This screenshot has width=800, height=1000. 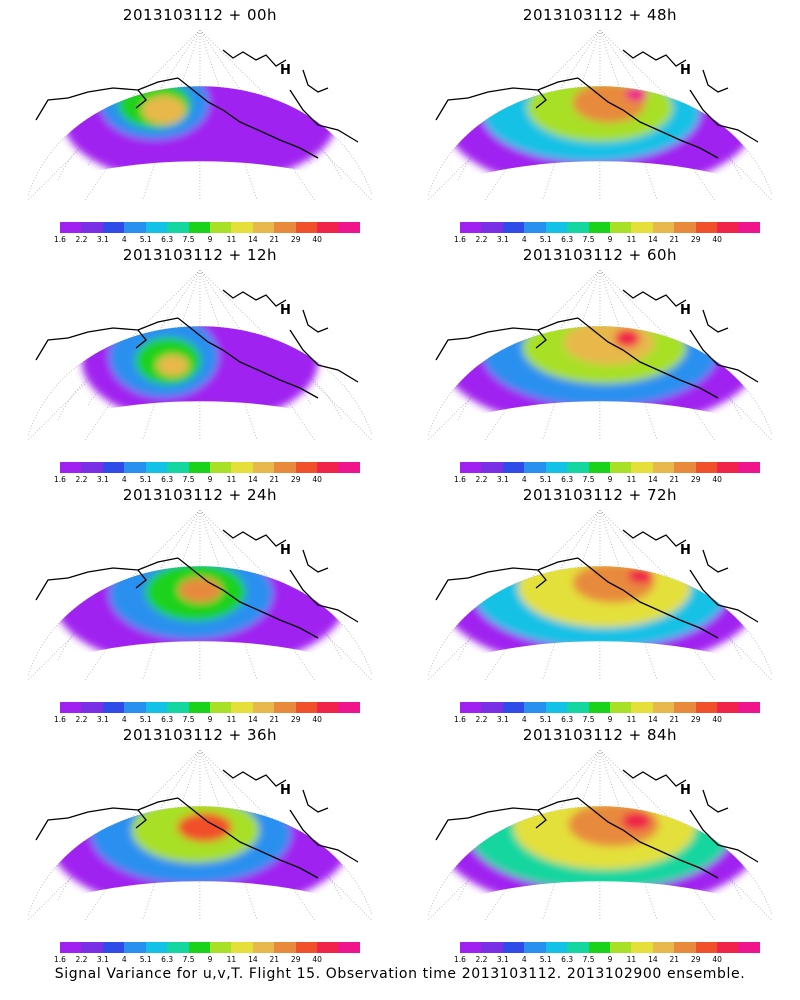 What do you see at coordinates (600, 15) in the screenshot?
I see `panel-title: 2013103112 + 48h` at bounding box center [600, 15].